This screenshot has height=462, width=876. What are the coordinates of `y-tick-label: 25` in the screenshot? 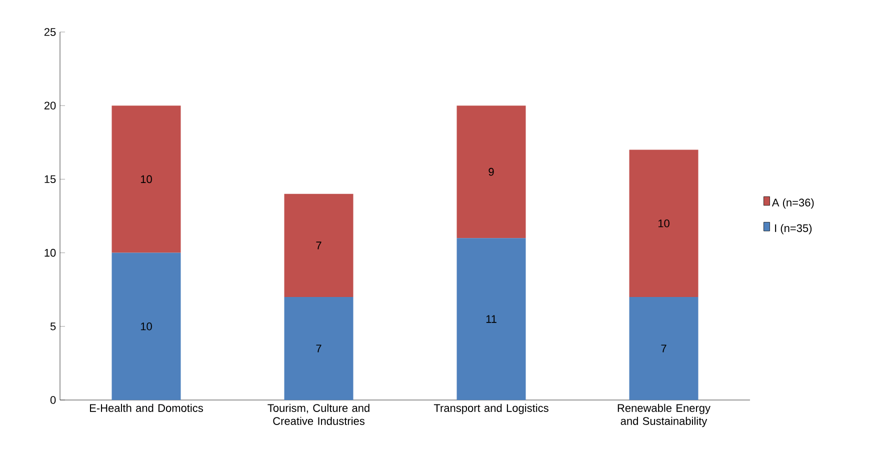 It's located at (50, 32).